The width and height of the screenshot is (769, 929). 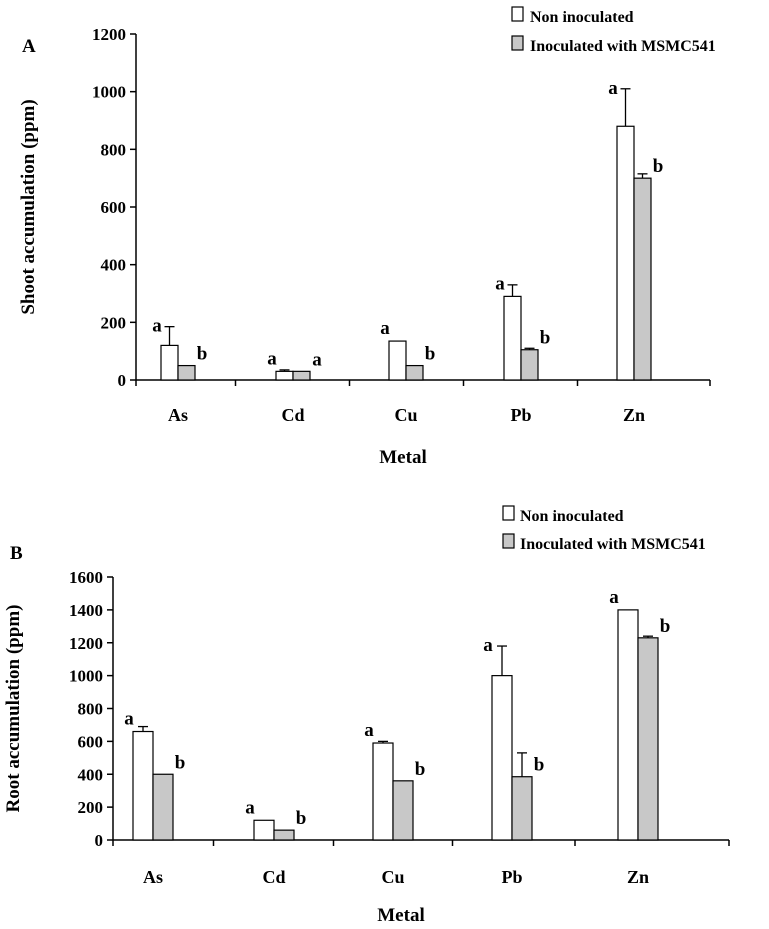 I want to click on panel-b-category-label: Cu, so click(x=392, y=877).